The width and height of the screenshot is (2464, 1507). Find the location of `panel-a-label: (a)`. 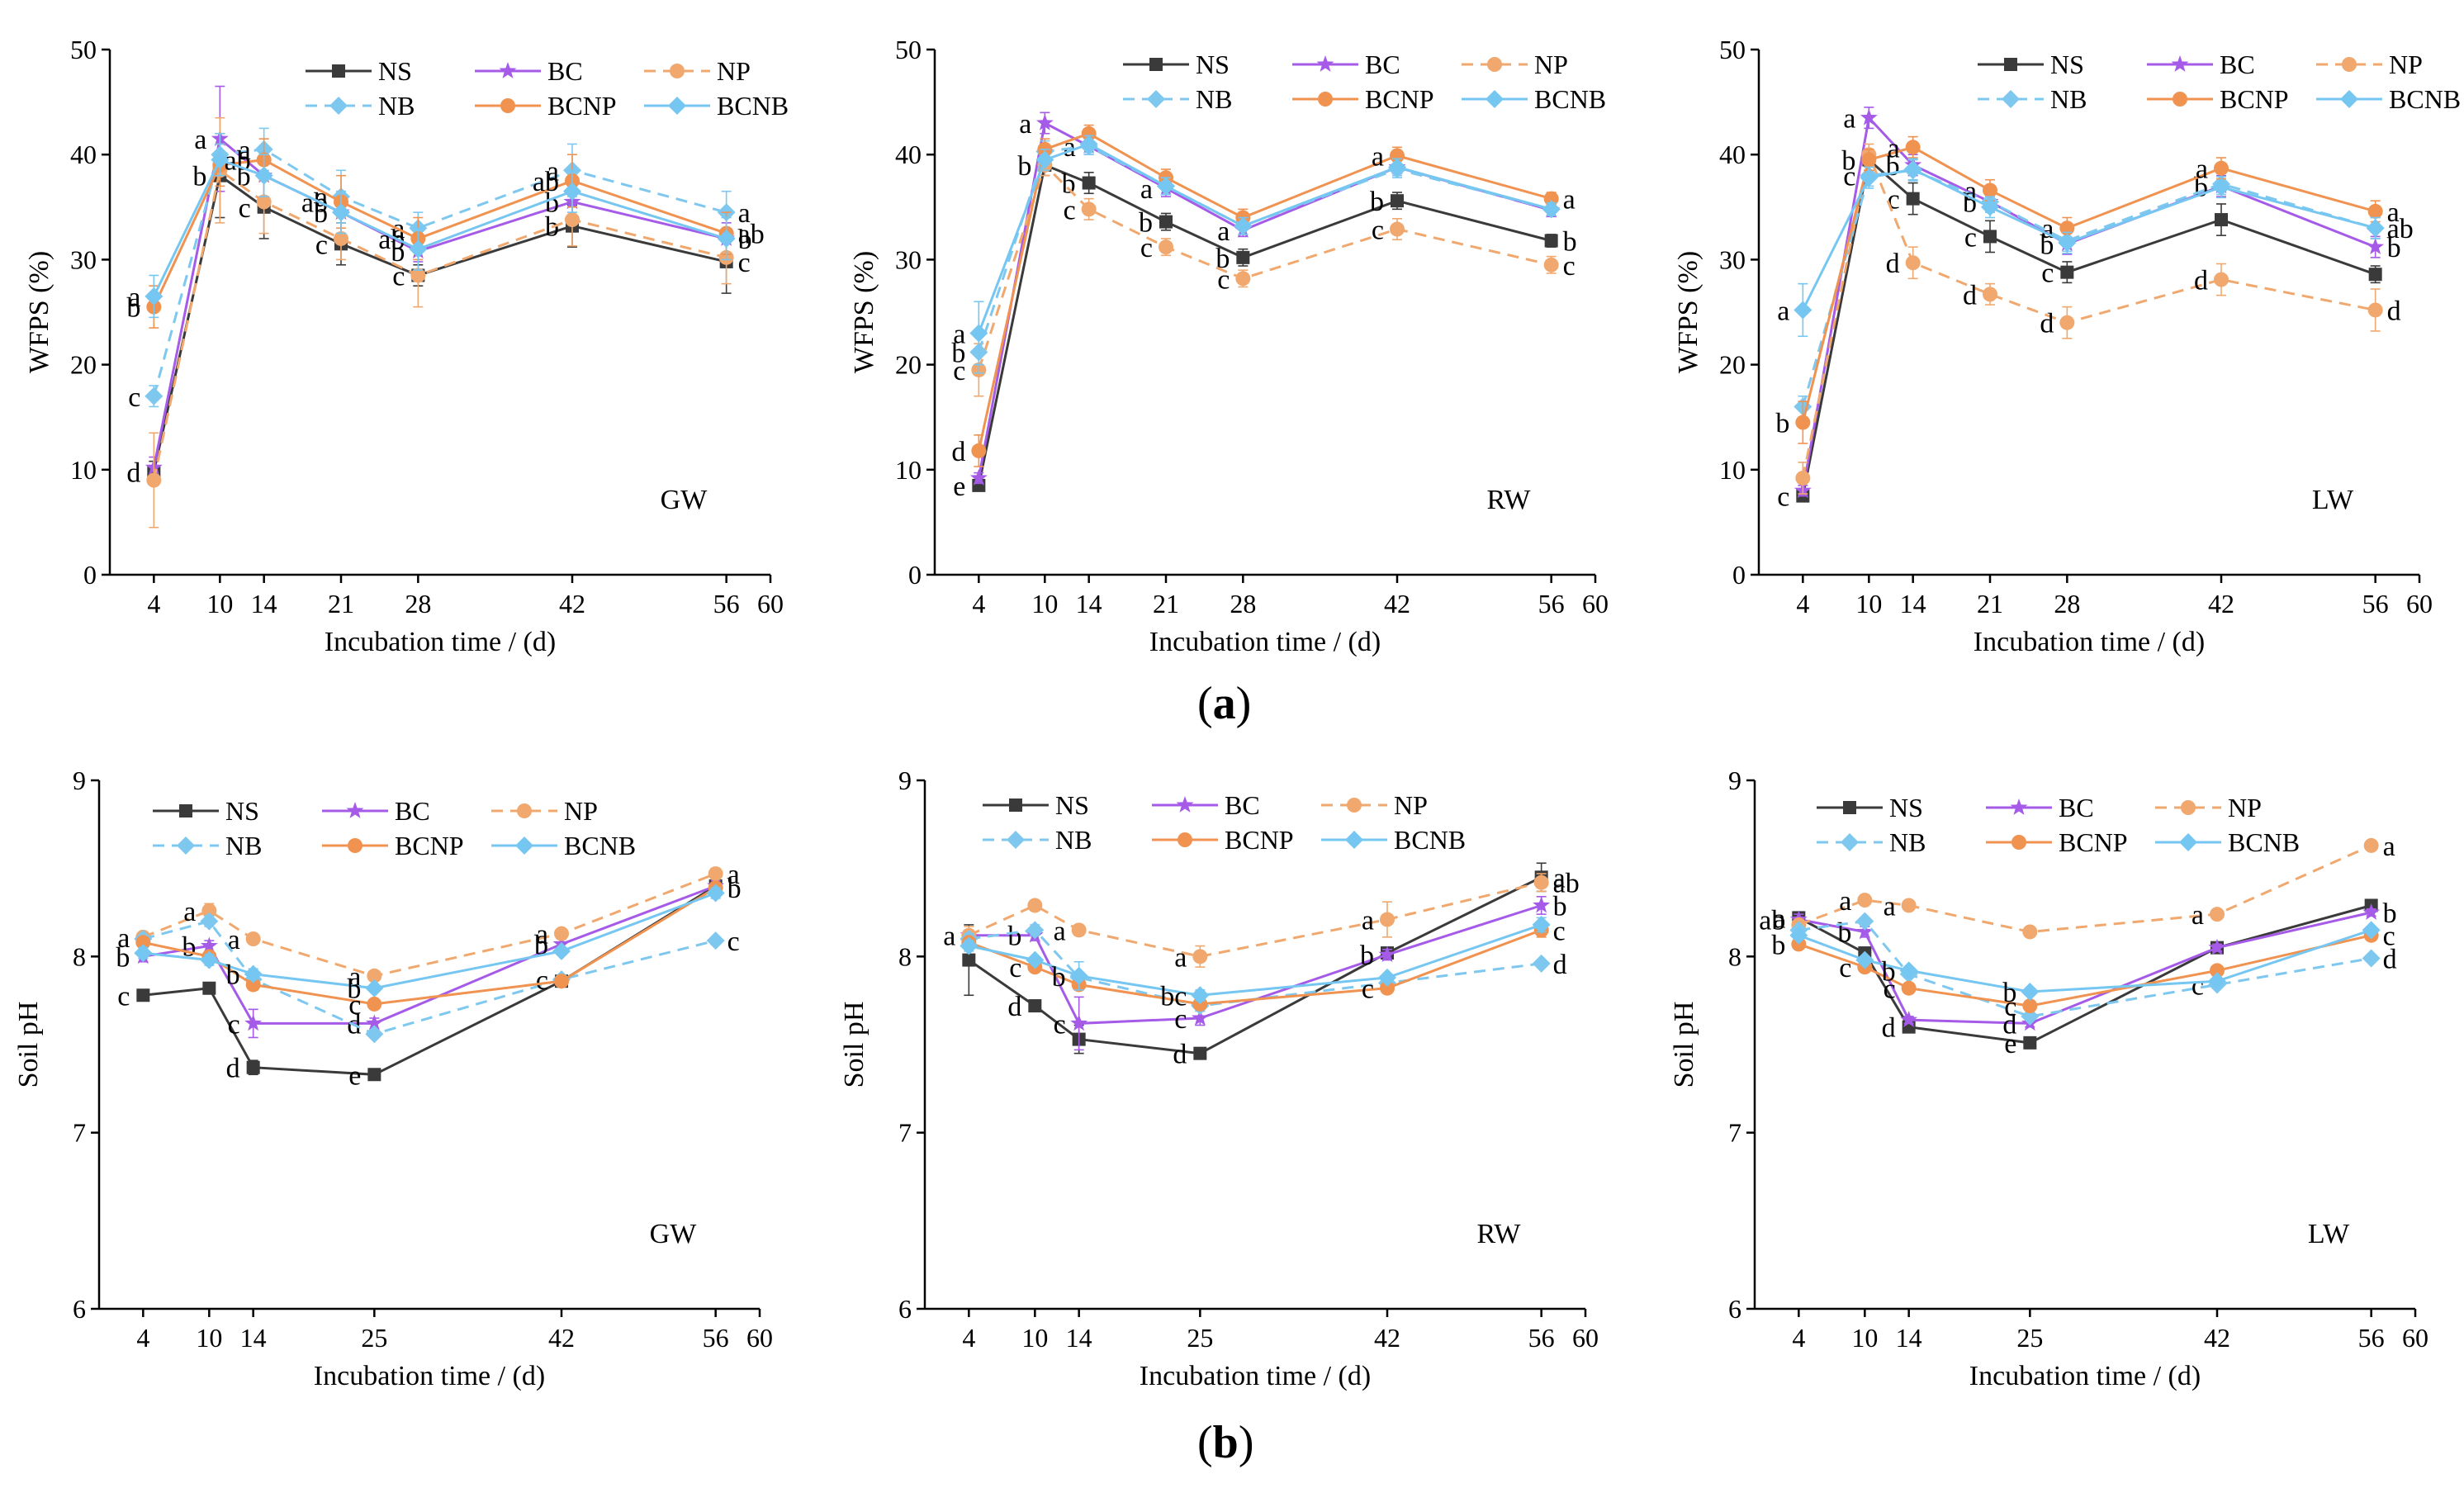

panel-a-label: (a) is located at coordinates (1224, 703).